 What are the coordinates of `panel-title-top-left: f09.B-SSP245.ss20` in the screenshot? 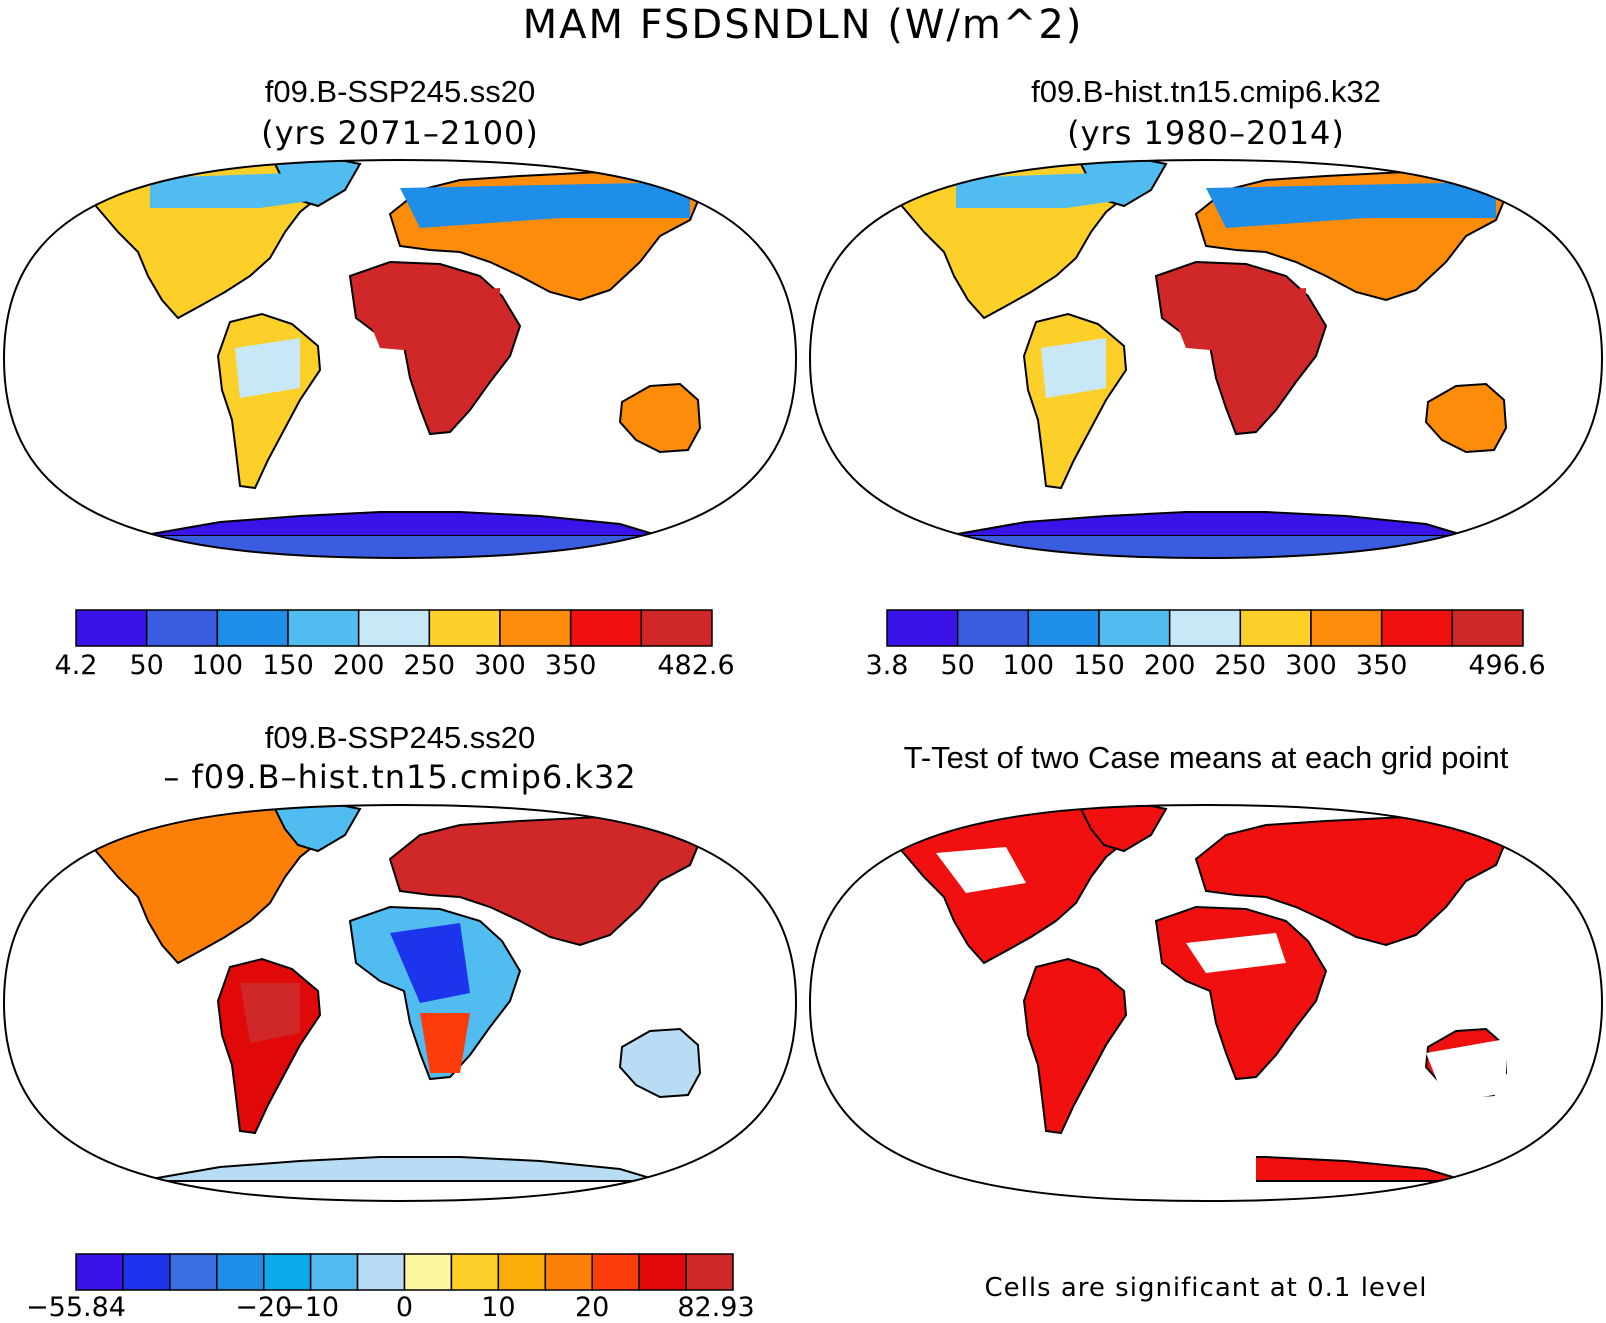 It's located at (400, 91).